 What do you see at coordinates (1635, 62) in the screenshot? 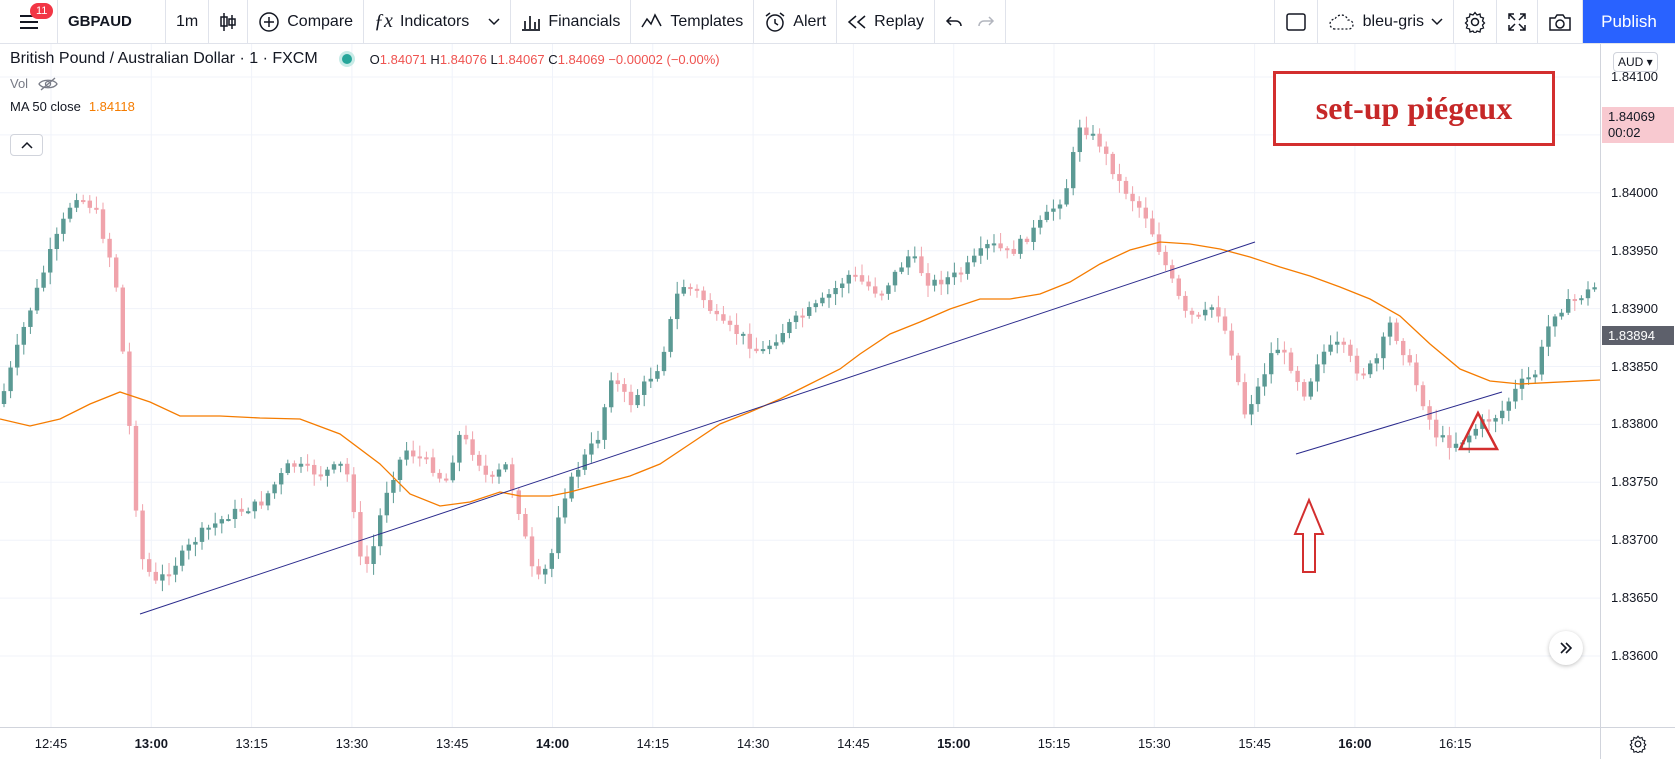
I see `currency-button: AUD ▾` at bounding box center [1635, 62].